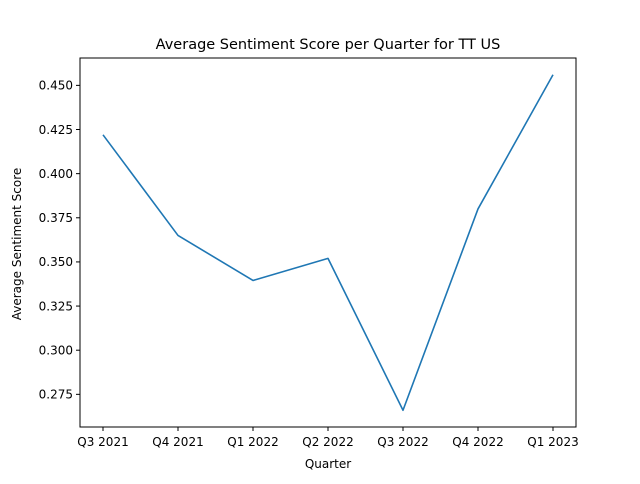 The width and height of the screenshot is (640, 484). What do you see at coordinates (552, 442) in the screenshot?
I see `x-tick-label: Q1 2023` at bounding box center [552, 442].